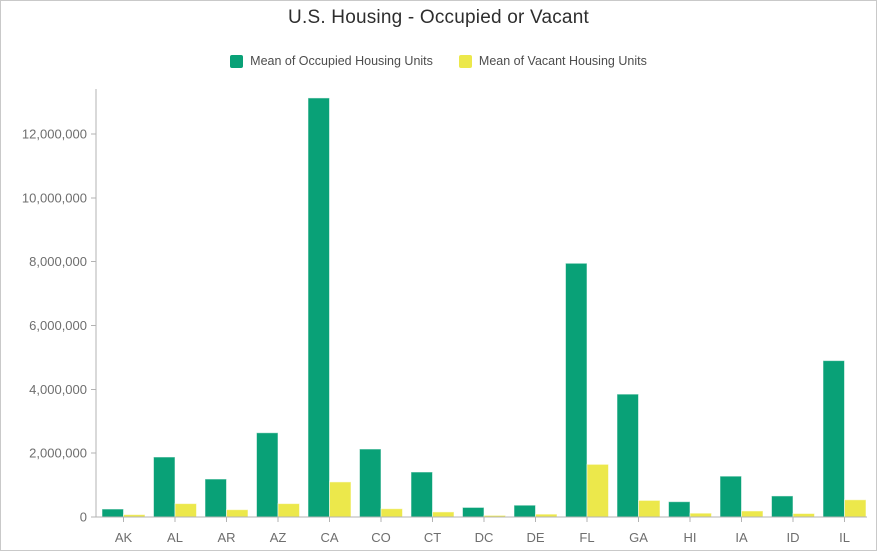 This screenshot has height=551, width=877. What do you see at coordinates (833, 439) in the screenshot?
I see `bar-IL-occupied` at bounding box center [833, 439].